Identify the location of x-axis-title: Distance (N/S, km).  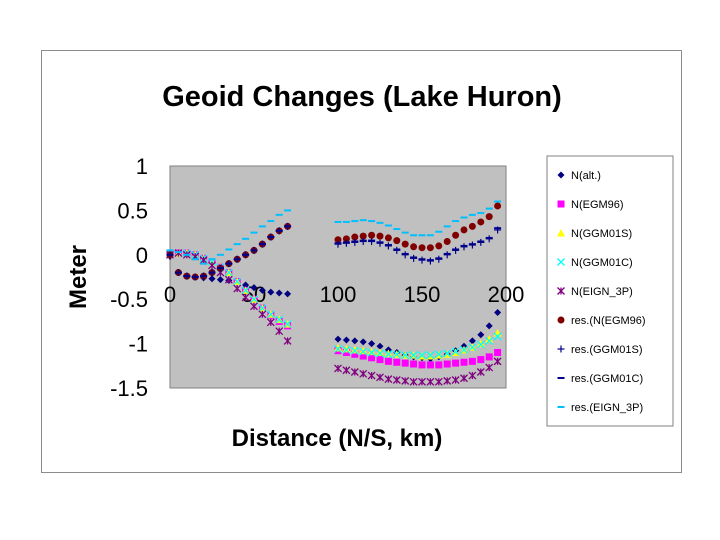
(337, 438).